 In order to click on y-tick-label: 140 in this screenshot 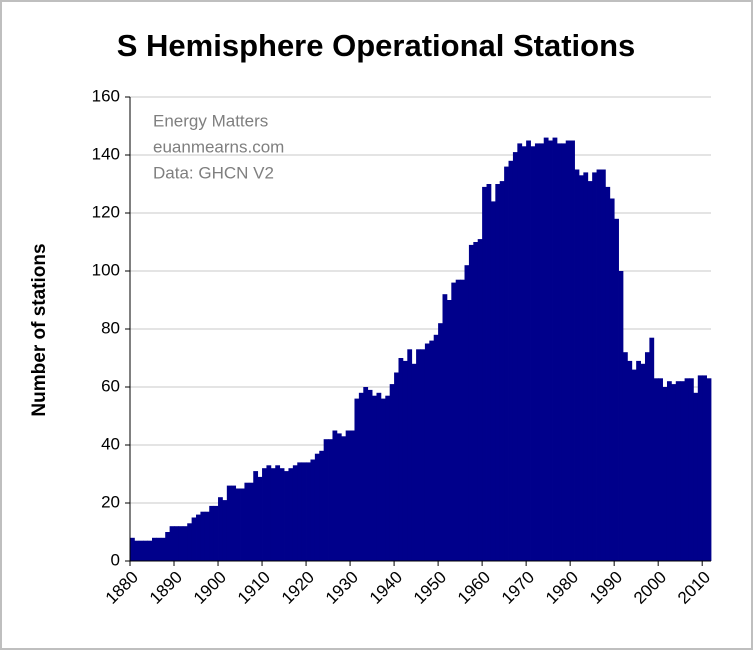, I will do `click(106, 153)`.